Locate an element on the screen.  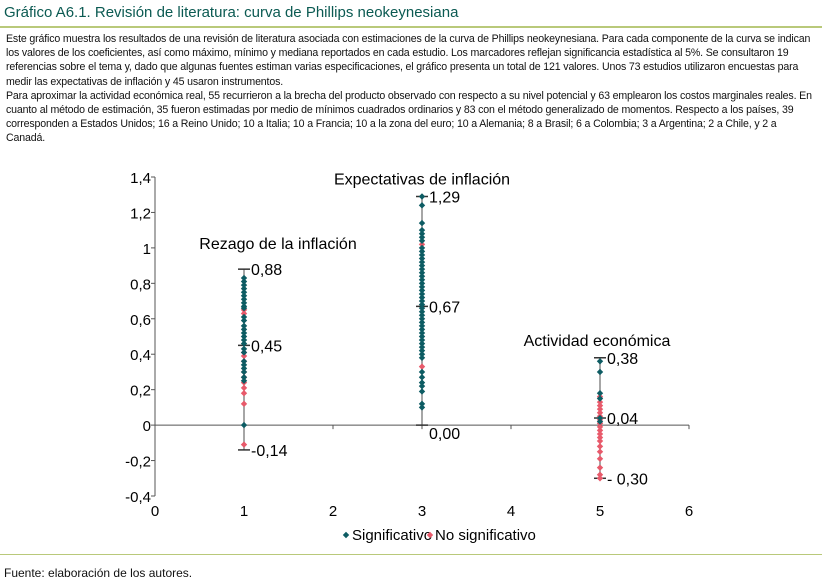
x-tick-label: 0 is located at coordinates (155, 511).